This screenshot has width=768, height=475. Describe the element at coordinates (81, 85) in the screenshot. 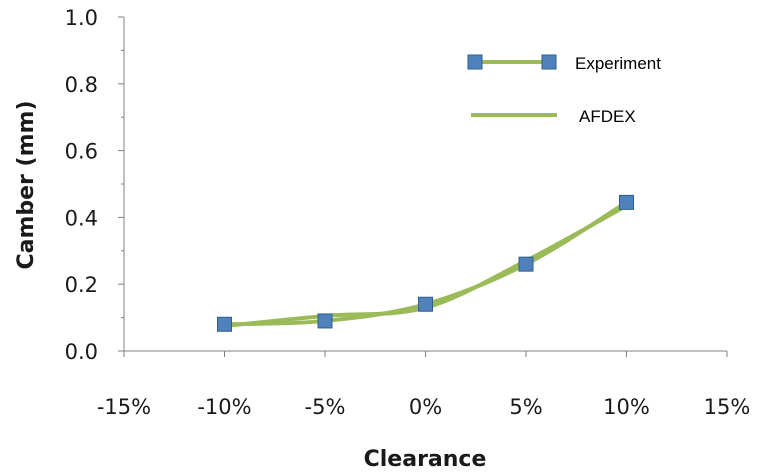

I see `y-tick-label: 0.8` at that location.